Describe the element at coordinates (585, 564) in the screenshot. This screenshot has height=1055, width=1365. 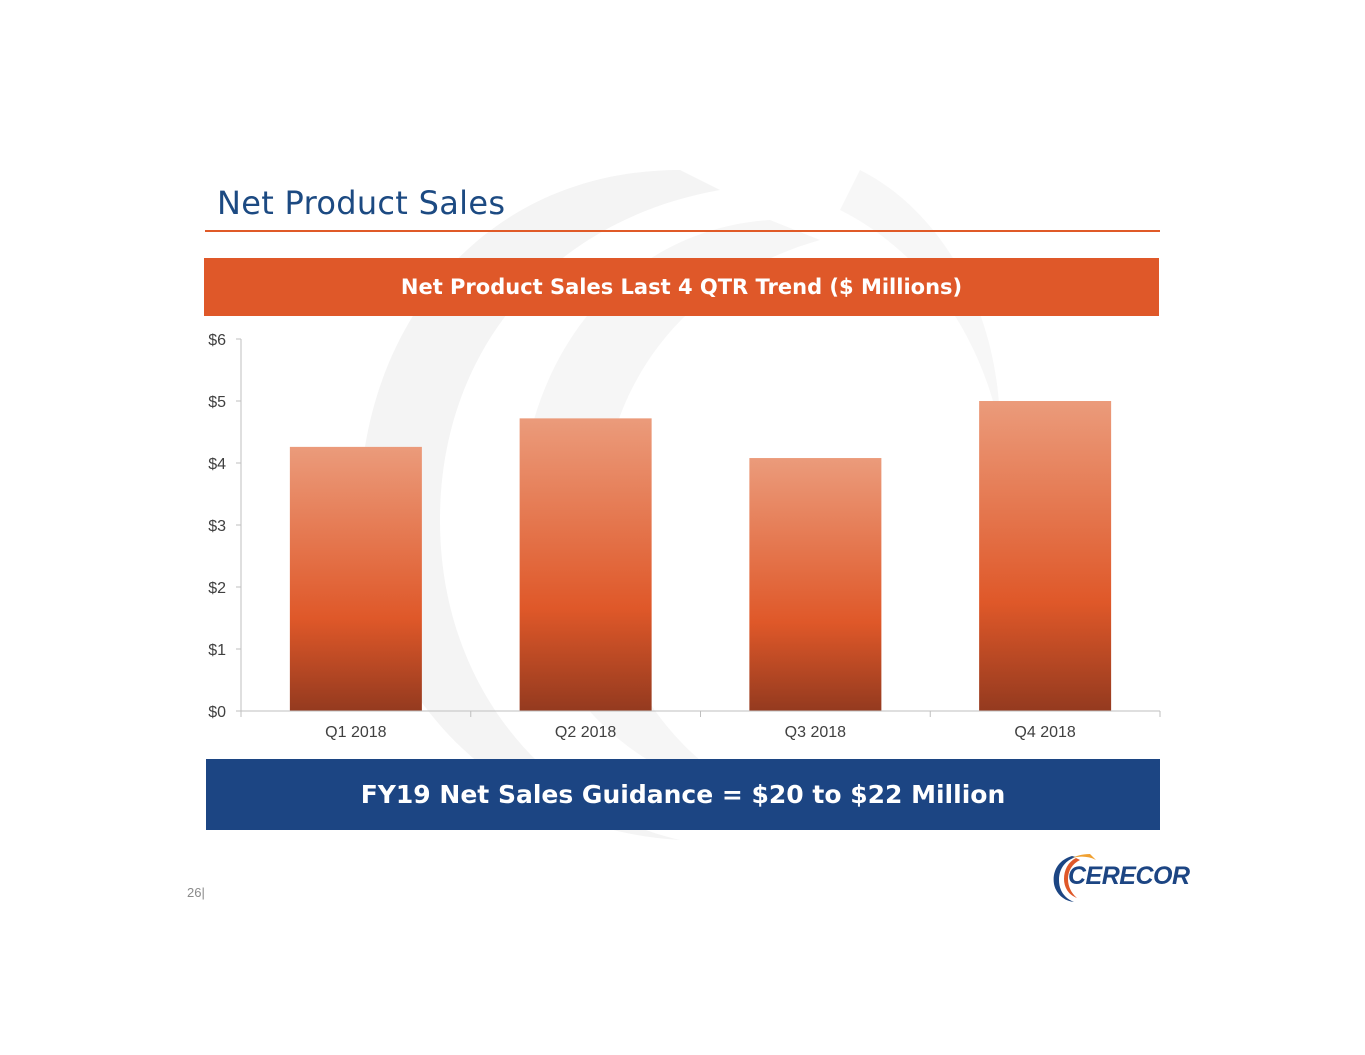
I see `bar-q2-2018` at that location.